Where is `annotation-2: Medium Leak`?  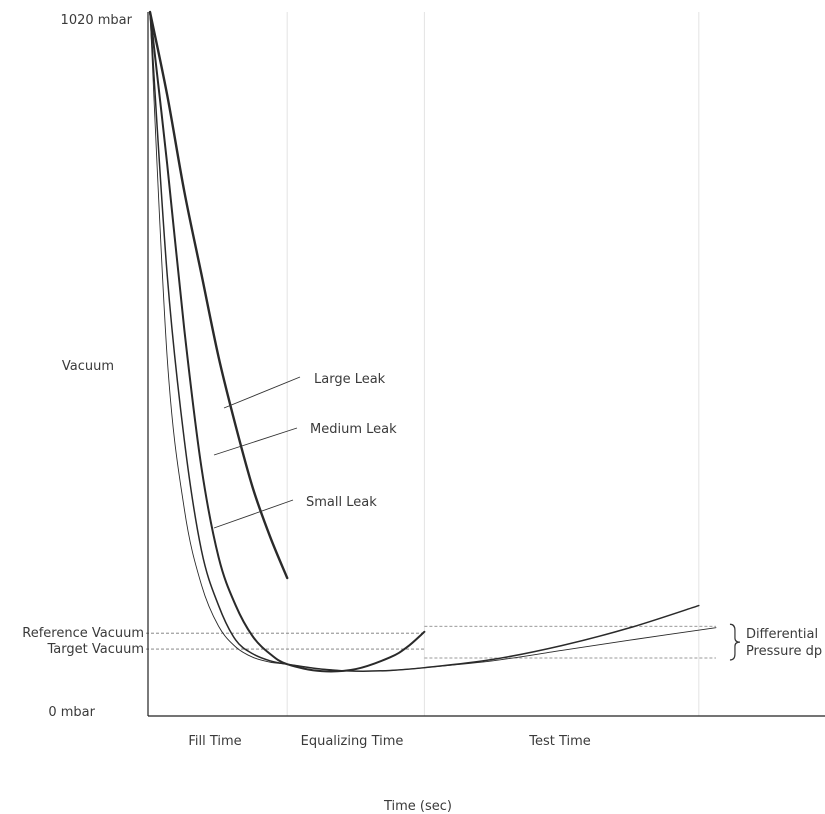 annotation-2: Medium Leak is located at coordinates (353, 429).